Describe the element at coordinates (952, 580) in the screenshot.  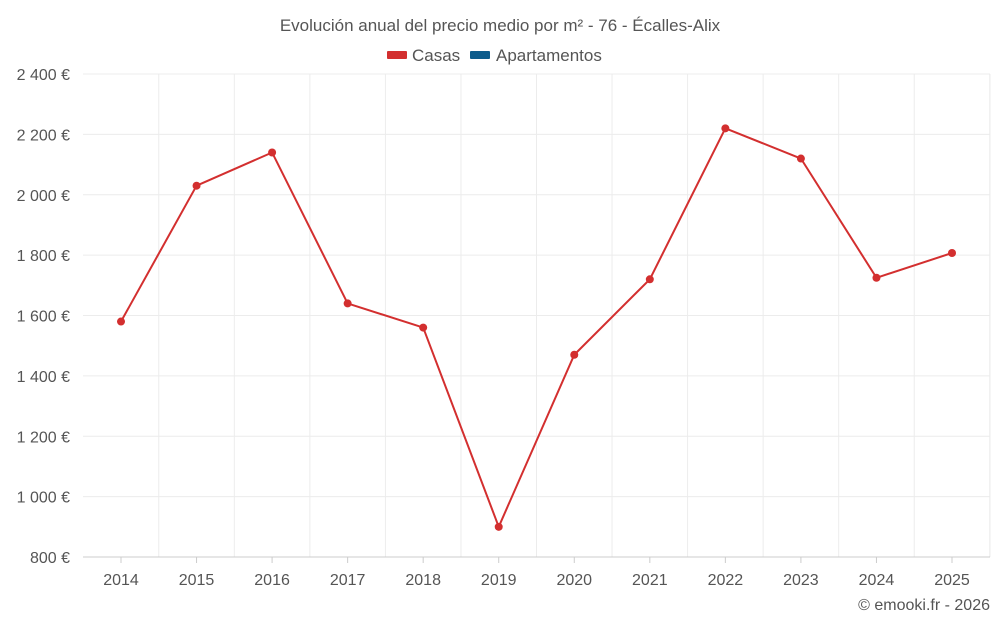
I see `x-tick-label: 2025` at that location.